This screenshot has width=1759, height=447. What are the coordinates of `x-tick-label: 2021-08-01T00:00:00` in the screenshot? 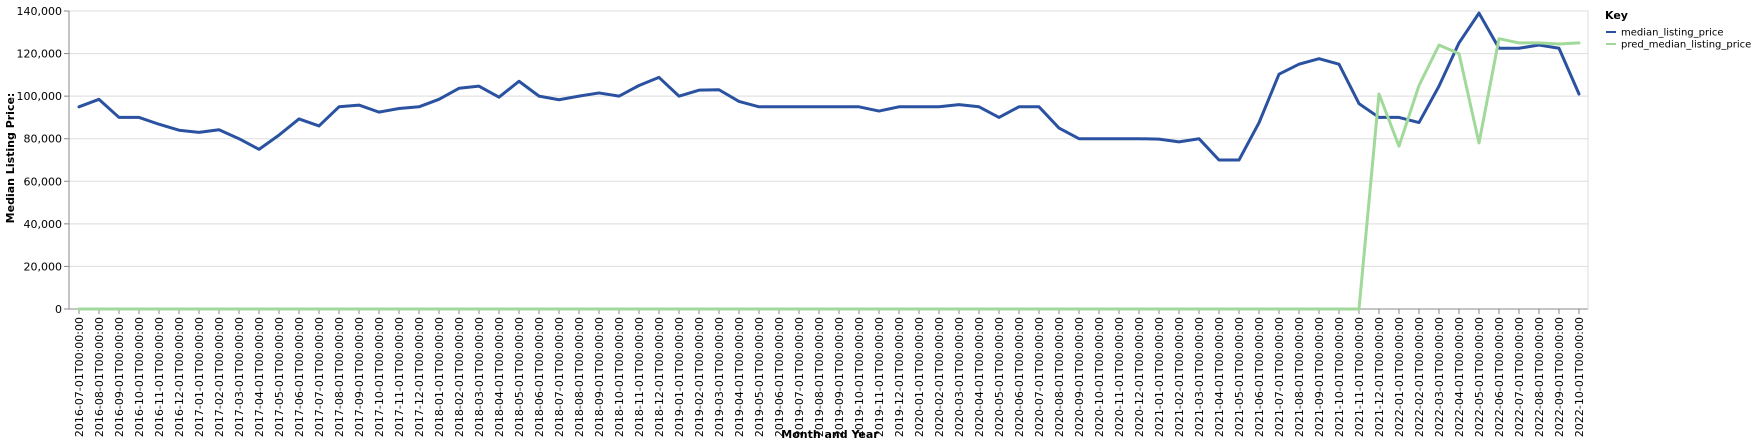 It's located at (1299, 377).